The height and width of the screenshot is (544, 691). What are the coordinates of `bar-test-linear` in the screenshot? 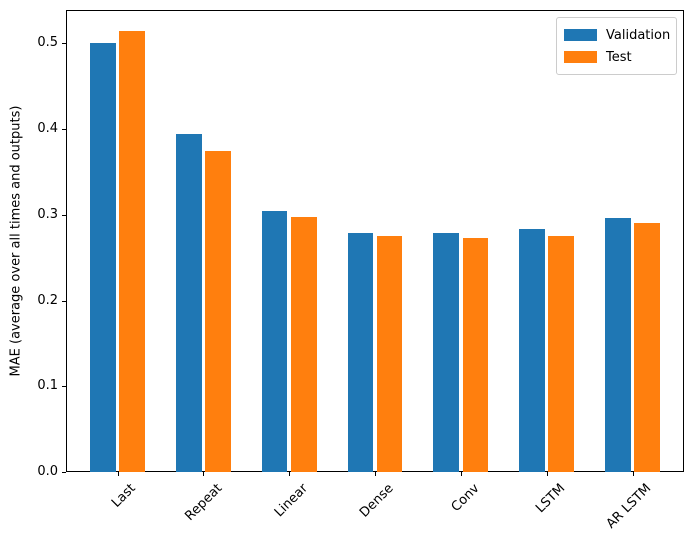 It's located at (303, 344).